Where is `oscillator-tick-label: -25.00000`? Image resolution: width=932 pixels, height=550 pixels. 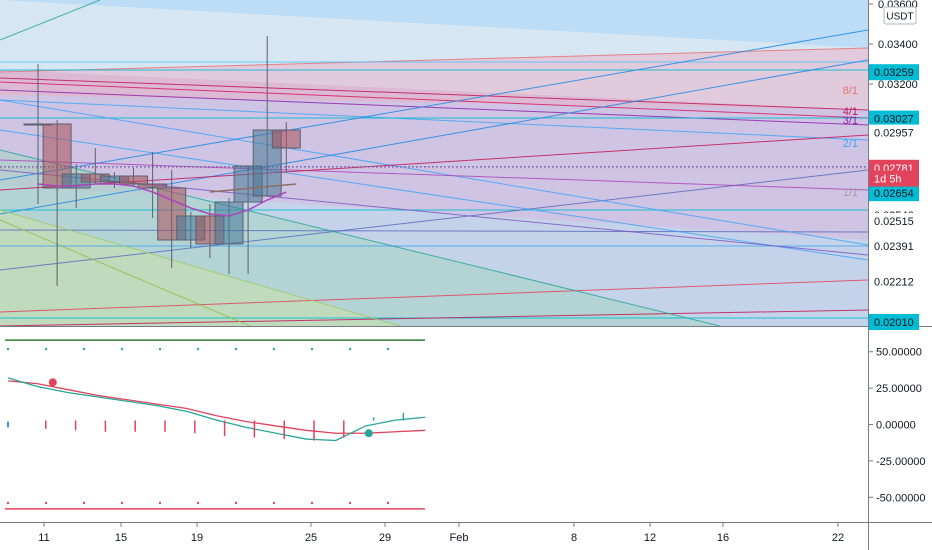 oscillator-tick-label: -25.00000 is located at coordinates (901, 462).